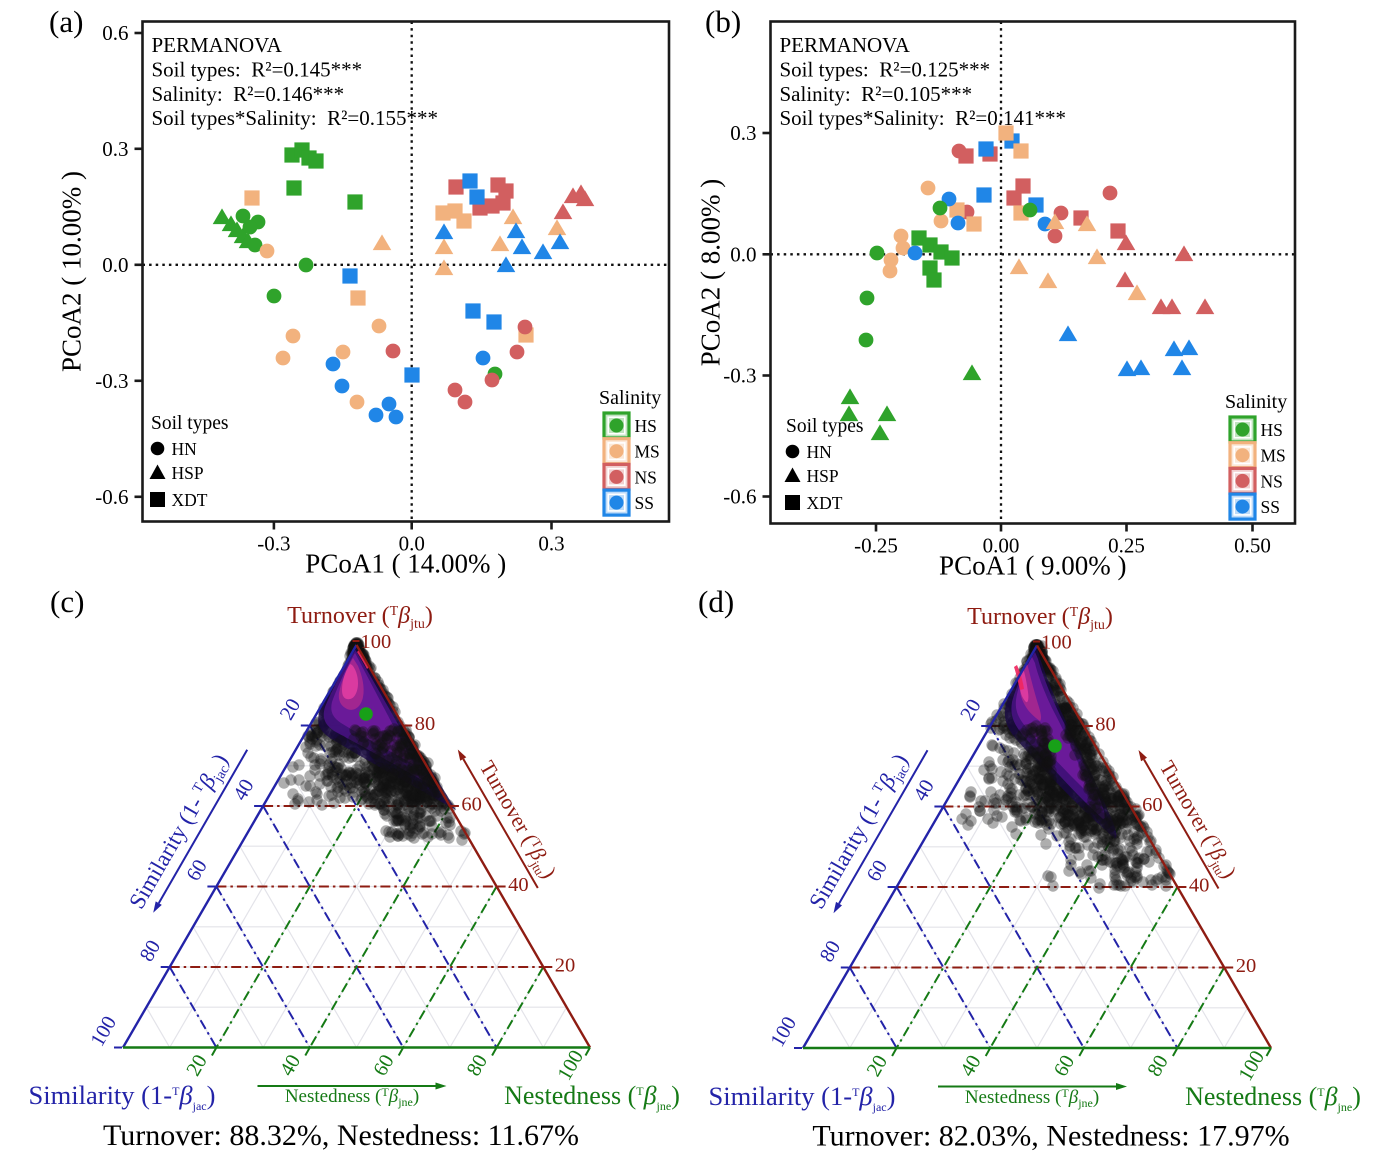 Image resolution: width=1381 pixels, height=1171 pixels. Describe the element at coordinates (257, 69) in the screenshot. I see `svg-text: Soil types: R²=0.145***` at that location.